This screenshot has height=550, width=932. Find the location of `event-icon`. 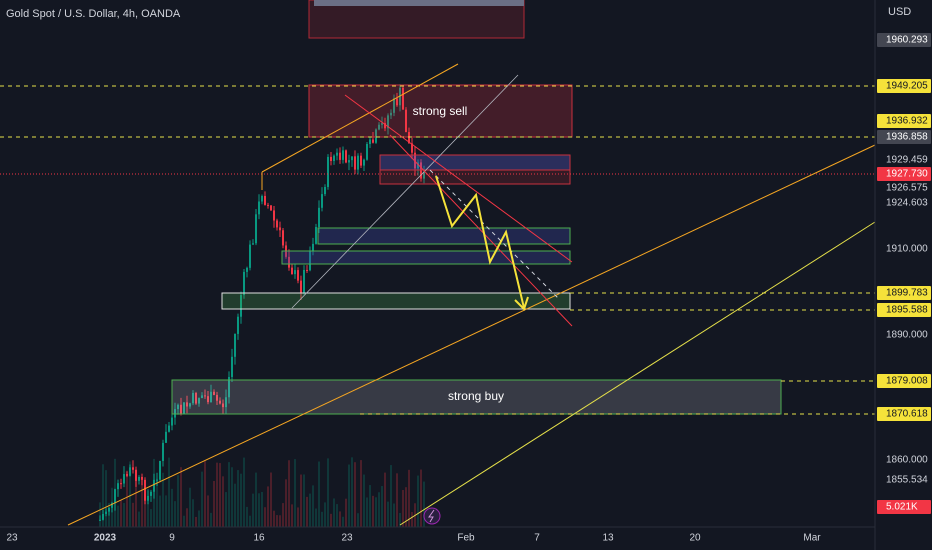

event-icon is located at coordinates (432, 516).